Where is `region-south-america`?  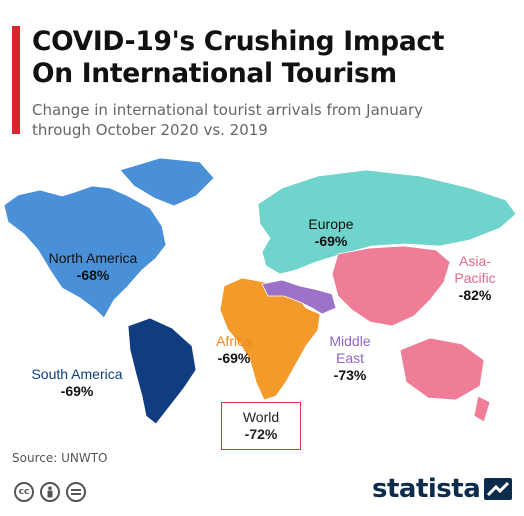 region-south-america is located at coordinates (162, 371).